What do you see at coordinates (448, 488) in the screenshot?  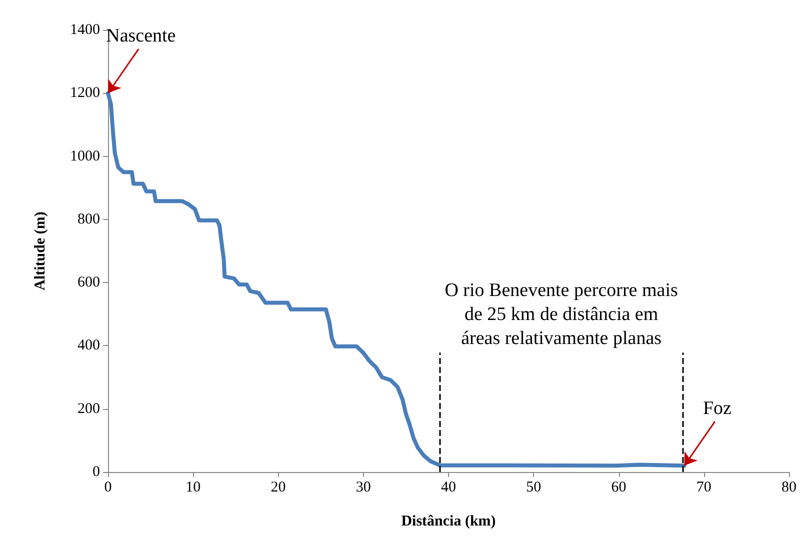 I see `x-tick-label: 40` at bounding box center [448, 488].